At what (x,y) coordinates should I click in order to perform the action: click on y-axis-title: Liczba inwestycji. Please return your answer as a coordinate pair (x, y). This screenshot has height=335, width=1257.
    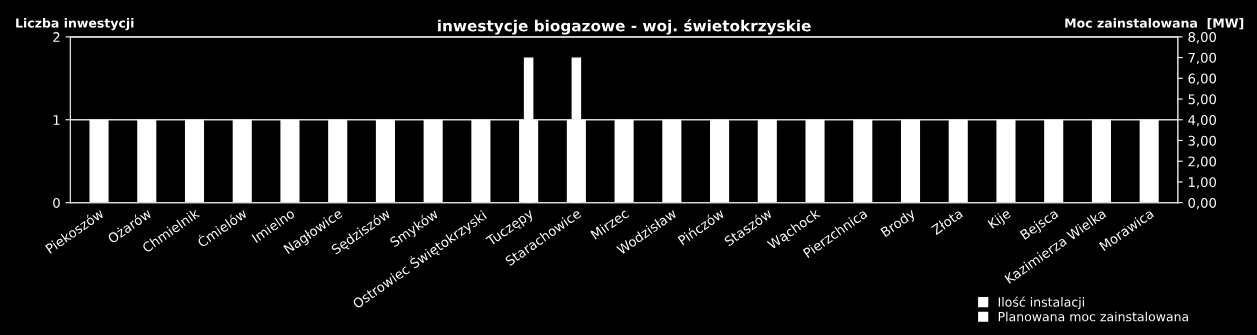
    Looking at the image, I should click on (75, 24).